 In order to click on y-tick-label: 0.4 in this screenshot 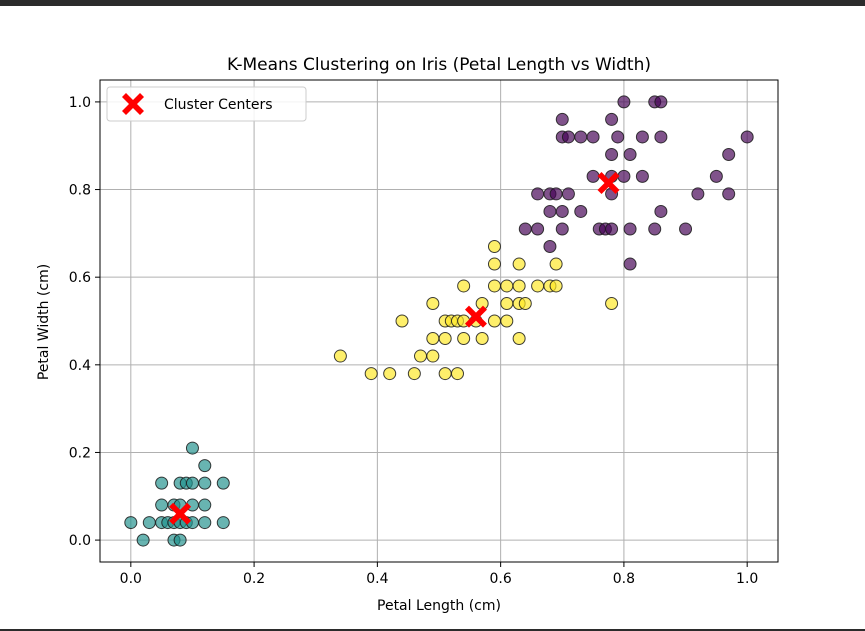, I will do `click(80, 366)`.